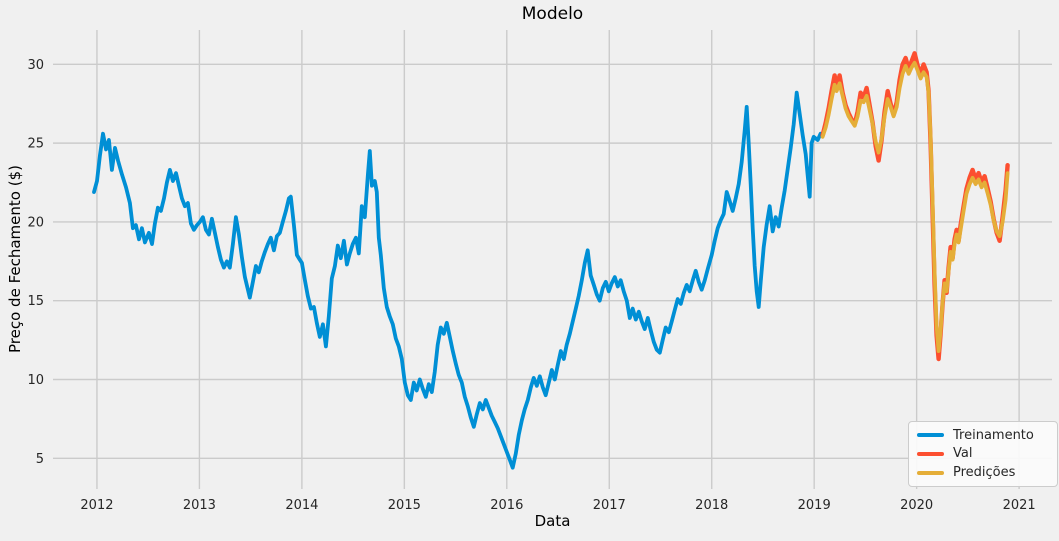 The height and width of the screenshot is (541, 1059). I want to click on legend: Treinamento Val Predições, so click(983, 454).